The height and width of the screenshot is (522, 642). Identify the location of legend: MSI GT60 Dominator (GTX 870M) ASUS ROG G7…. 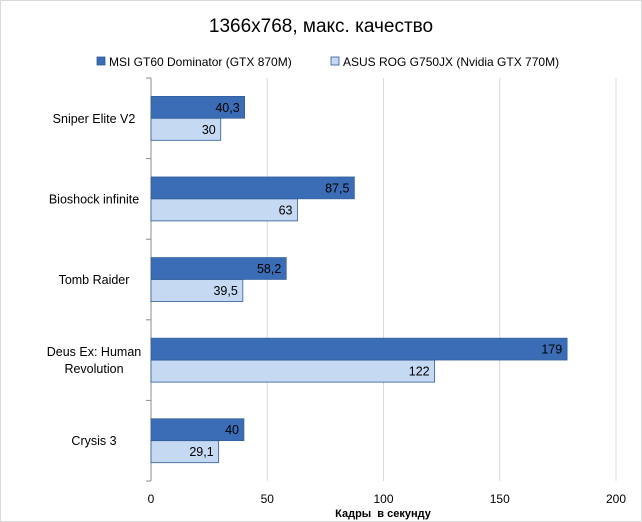
(327, 62).